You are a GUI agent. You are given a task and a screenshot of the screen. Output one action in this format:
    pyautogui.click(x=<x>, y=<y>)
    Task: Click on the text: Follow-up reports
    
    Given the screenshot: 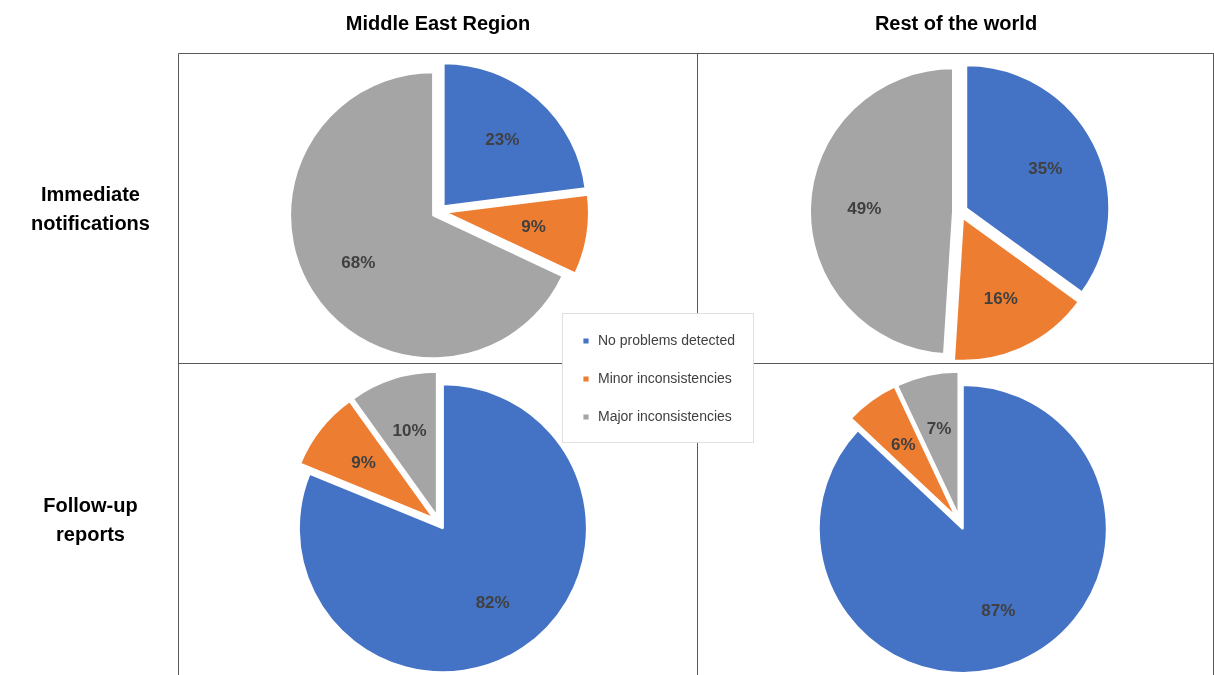 What is the action you would take?
    pyautogui.click(x=90, y=519)
    